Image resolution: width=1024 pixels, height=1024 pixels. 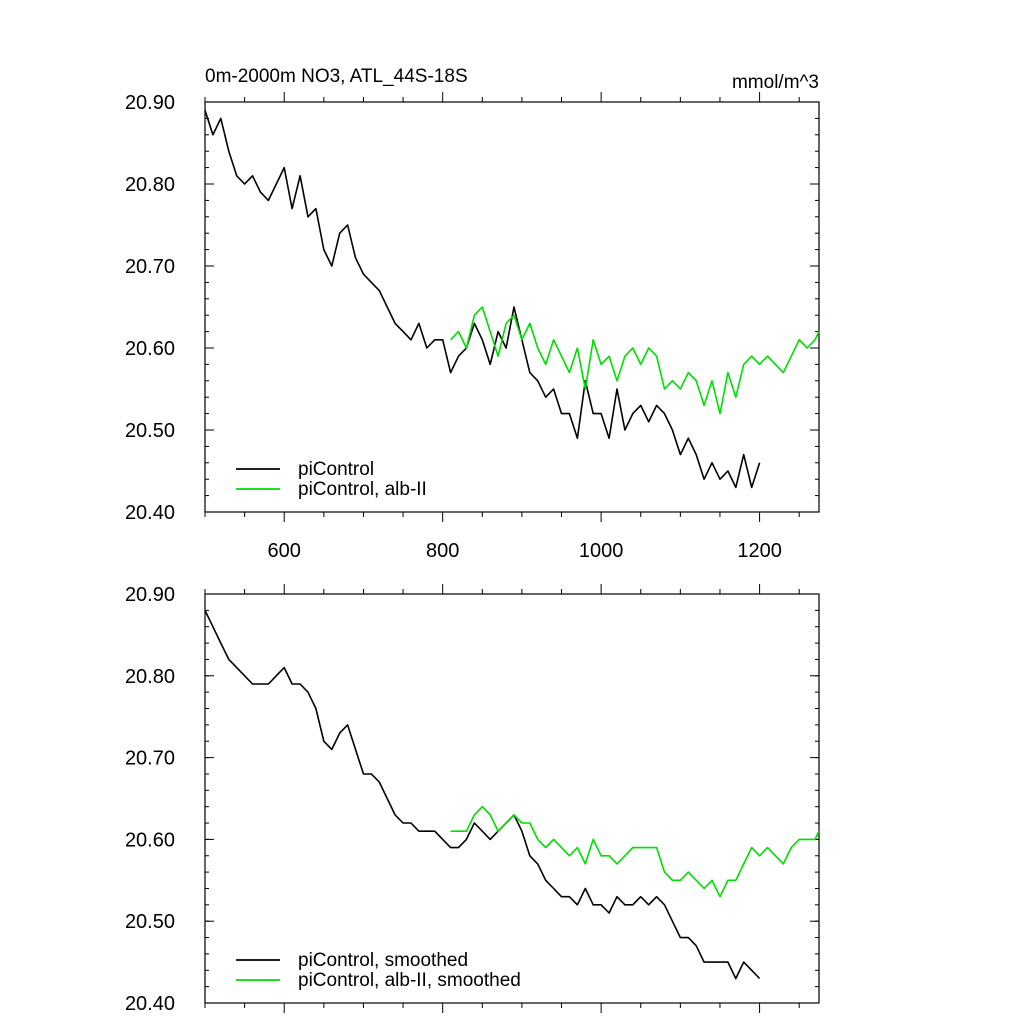 I want to click on x-tick-label: 600, so click(x=284, y=551).